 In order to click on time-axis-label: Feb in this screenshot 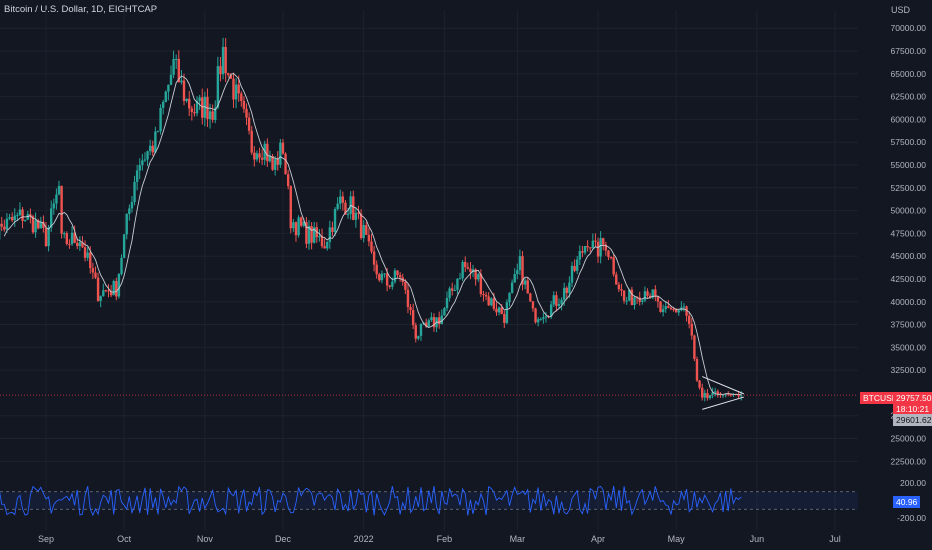, I will do `click(445, 539)`.